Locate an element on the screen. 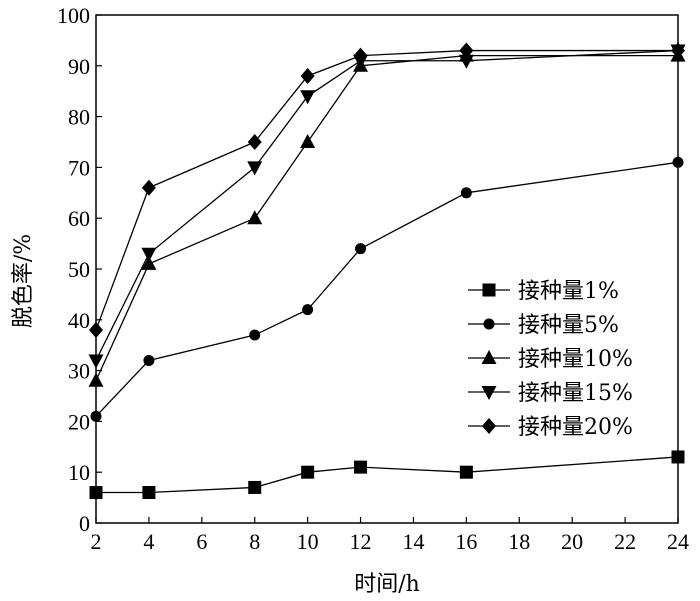 This screenshot has width=700, height=601. x-tick-label: 6 is located at coordinates (201, 541).